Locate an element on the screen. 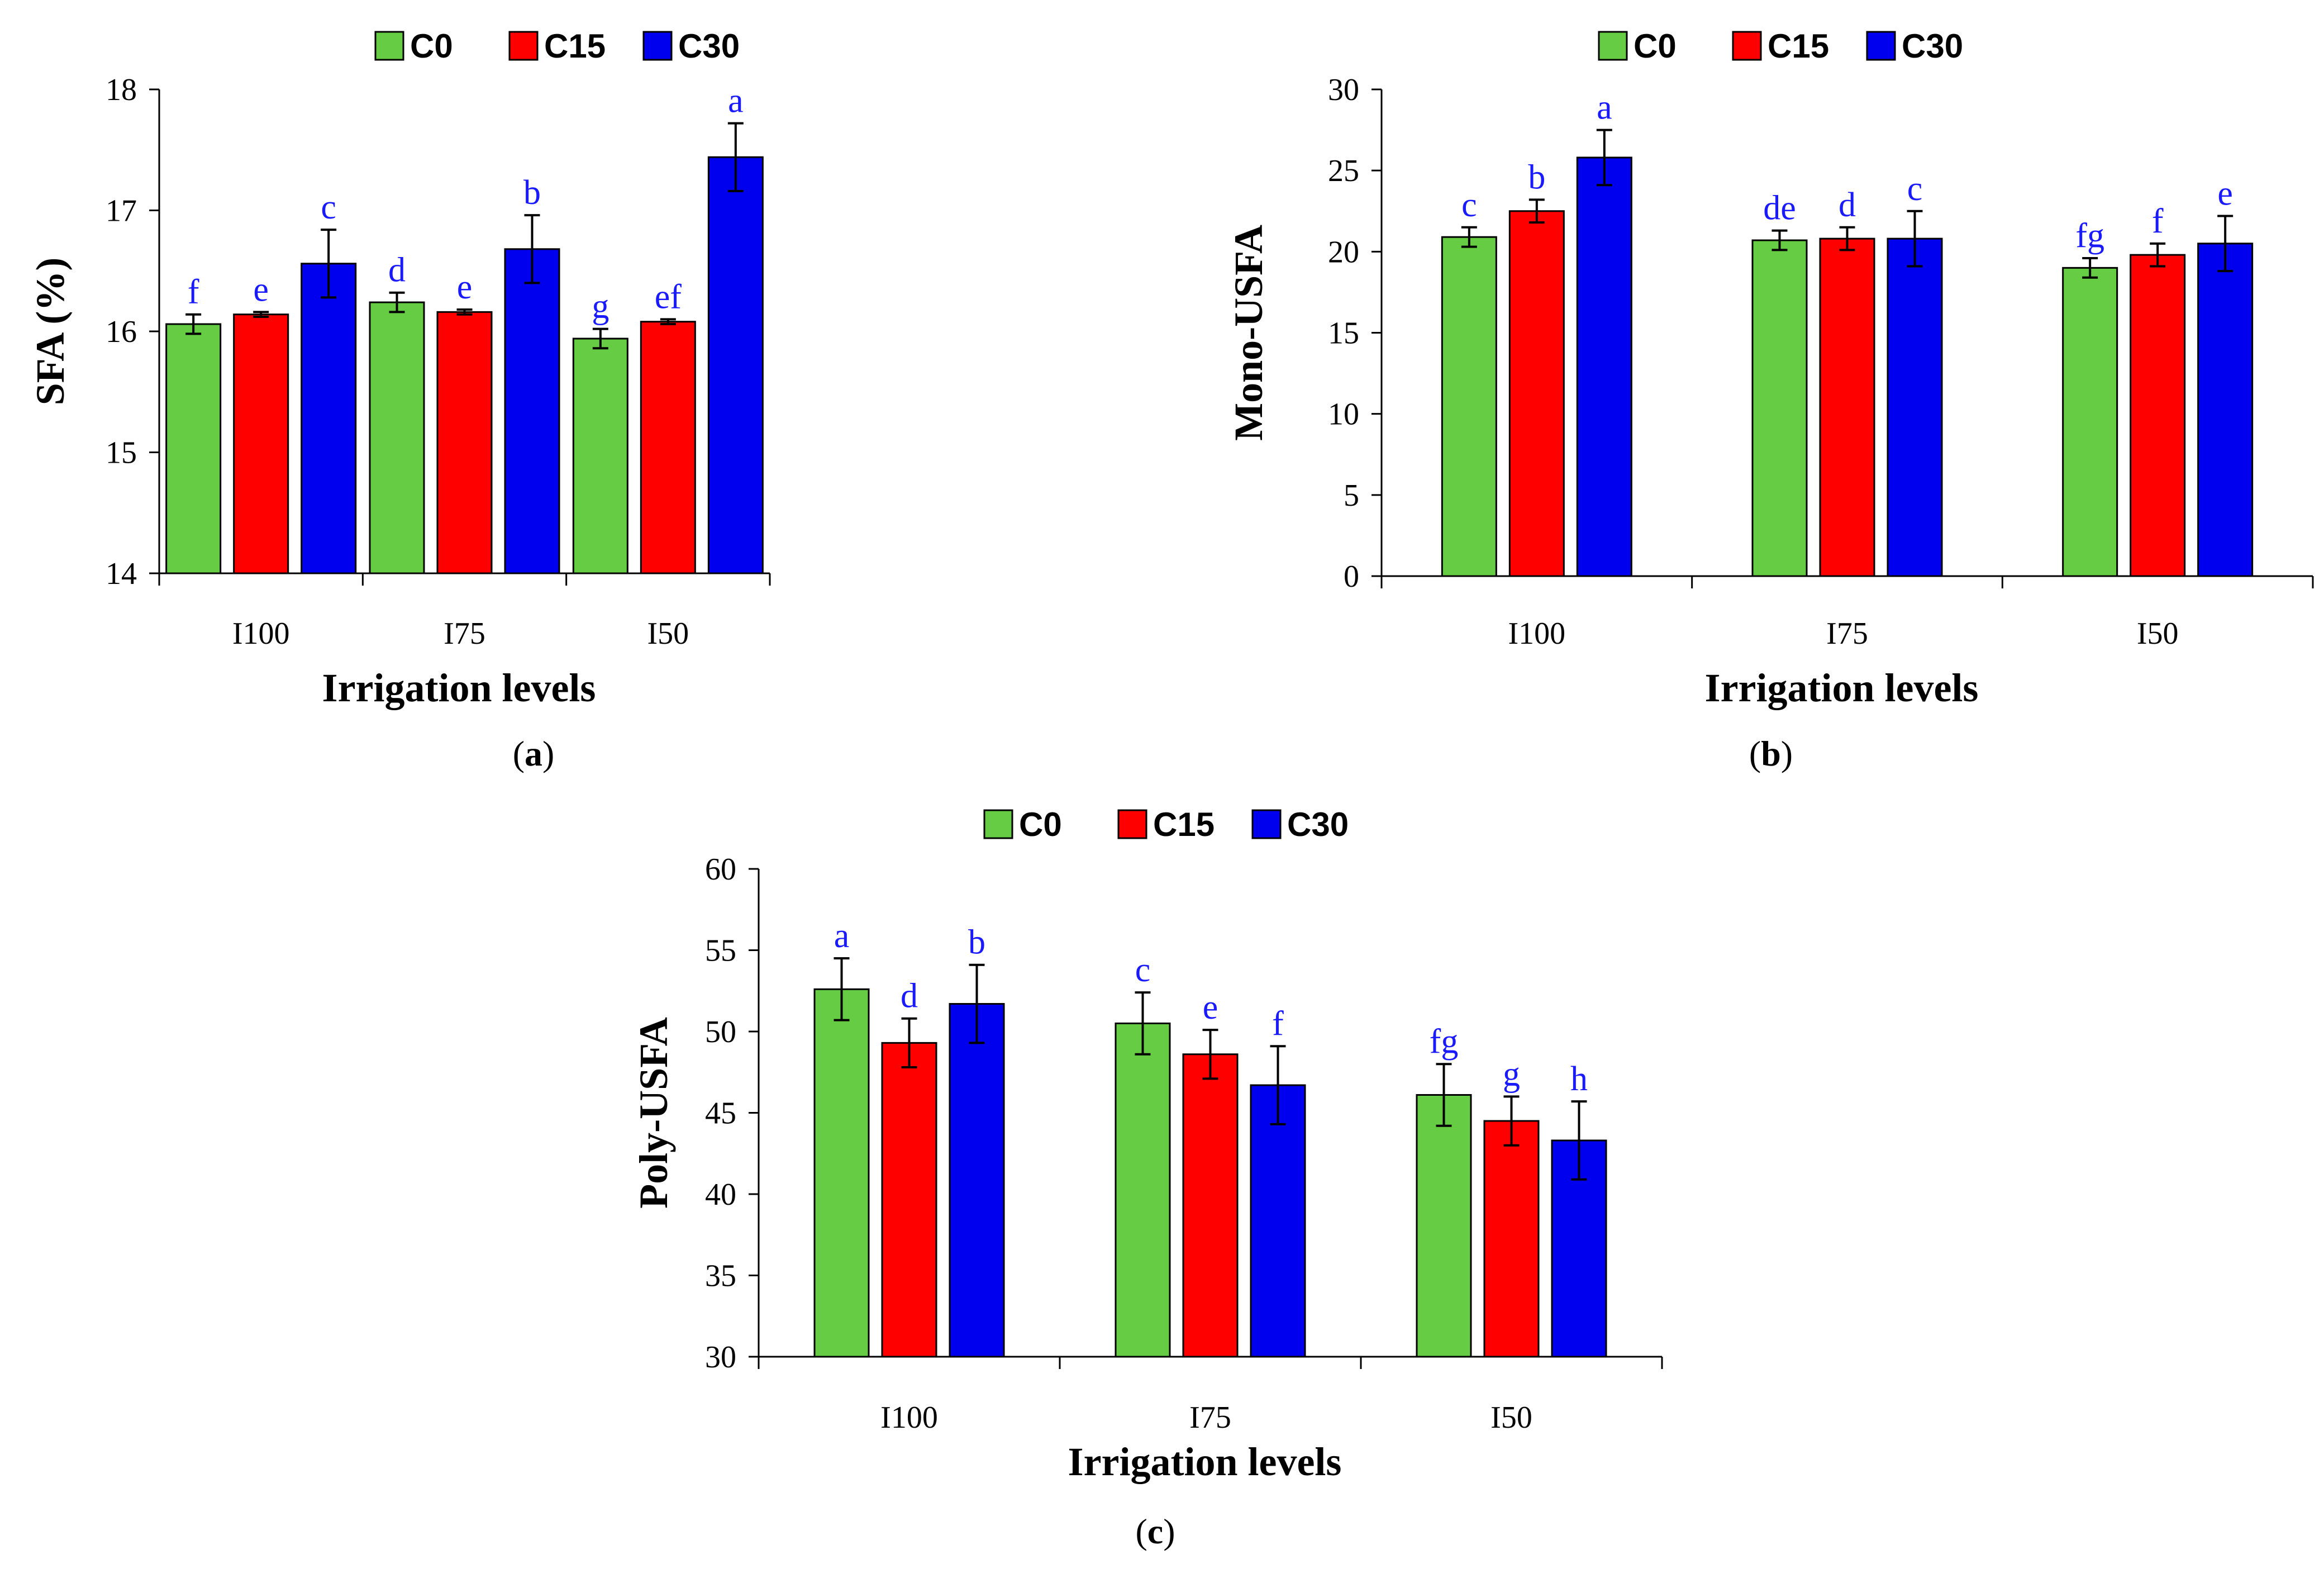  y-tick-label: 35 is located at coordinates (721, 1276).